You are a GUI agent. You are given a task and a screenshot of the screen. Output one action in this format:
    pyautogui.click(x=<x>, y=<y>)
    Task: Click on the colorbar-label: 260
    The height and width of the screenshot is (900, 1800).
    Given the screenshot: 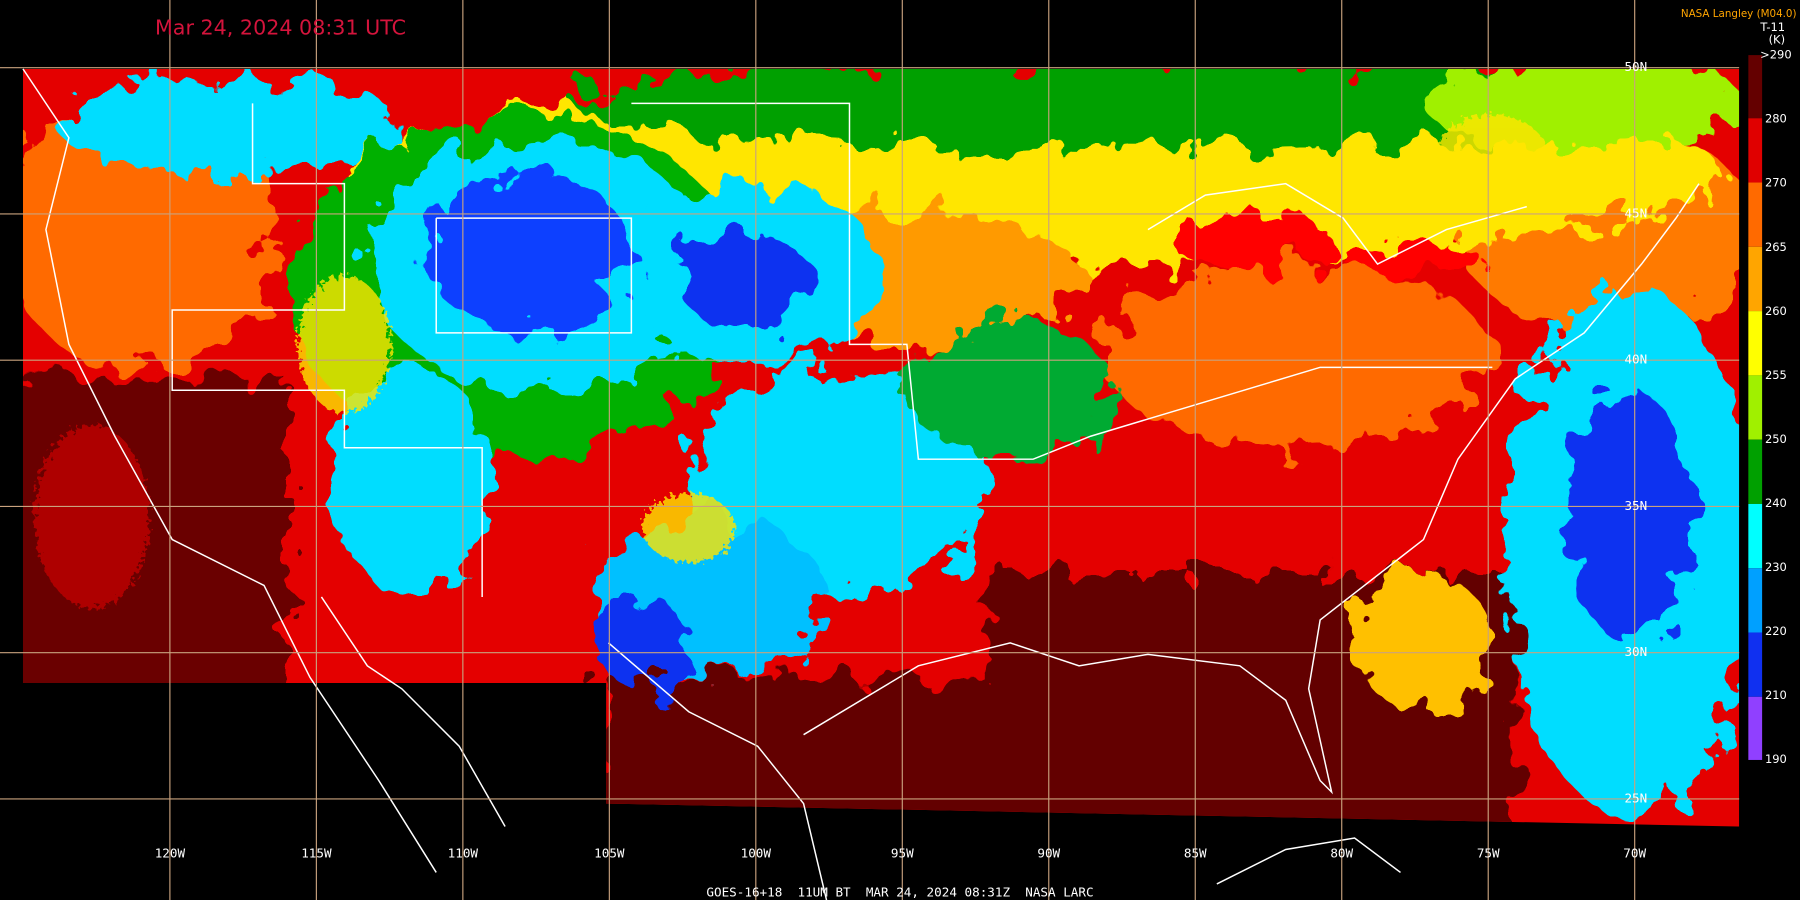 What is the action you would take?
    pyautogui.click(x=1776, y=311)
    